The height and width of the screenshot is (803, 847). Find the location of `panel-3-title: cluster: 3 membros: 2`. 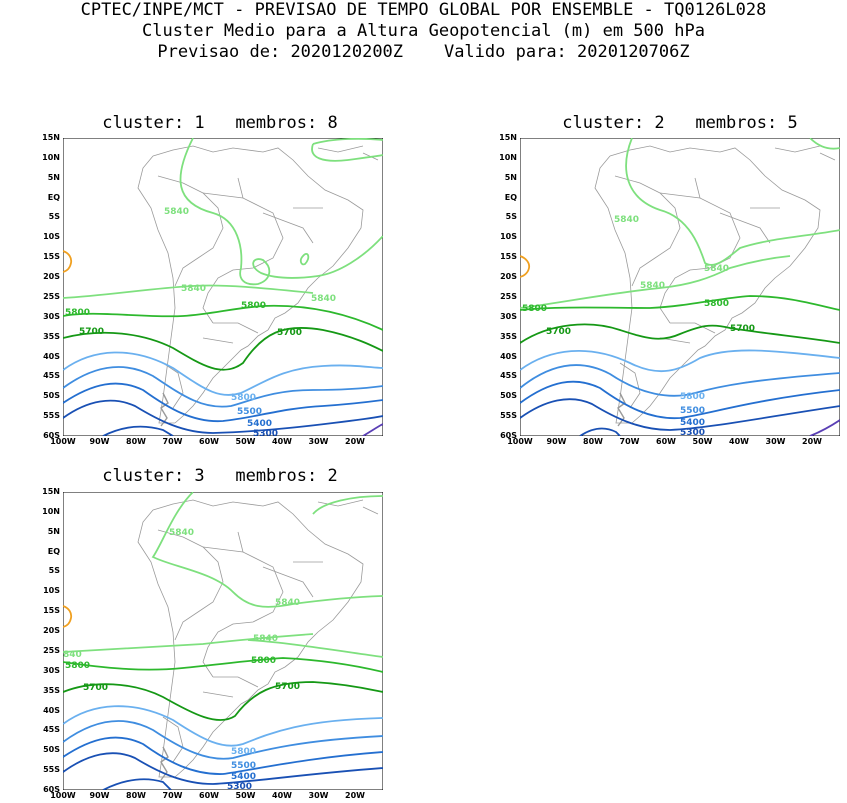

panel-3-title: cluster: 3 membros: 2 is located at coordinates (220, 476).